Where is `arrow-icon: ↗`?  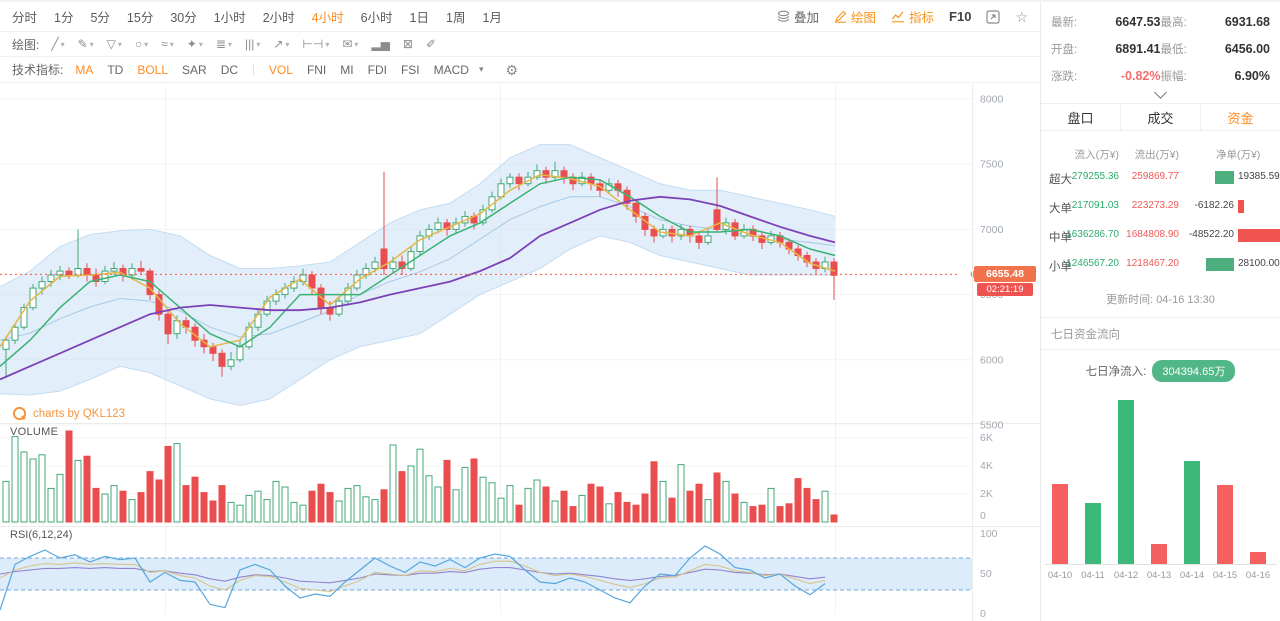
arrow-icon: ↗ is located at coordinates (278, 44).